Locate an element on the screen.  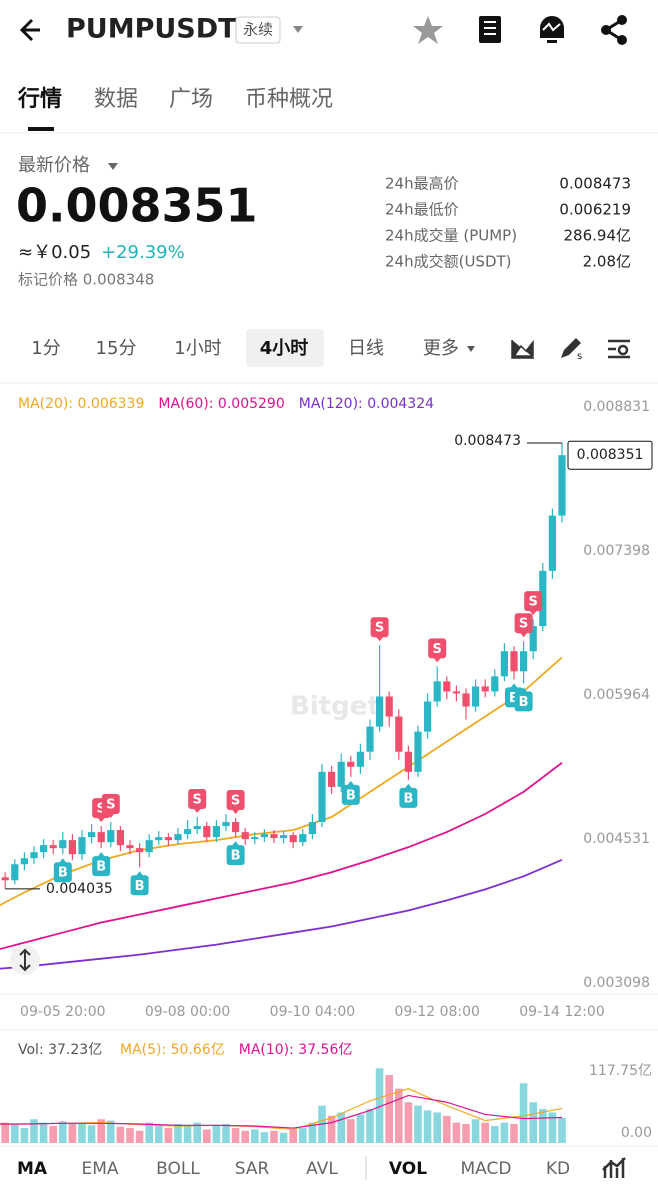
draw-icon: s is located at coordinates (571, 350).